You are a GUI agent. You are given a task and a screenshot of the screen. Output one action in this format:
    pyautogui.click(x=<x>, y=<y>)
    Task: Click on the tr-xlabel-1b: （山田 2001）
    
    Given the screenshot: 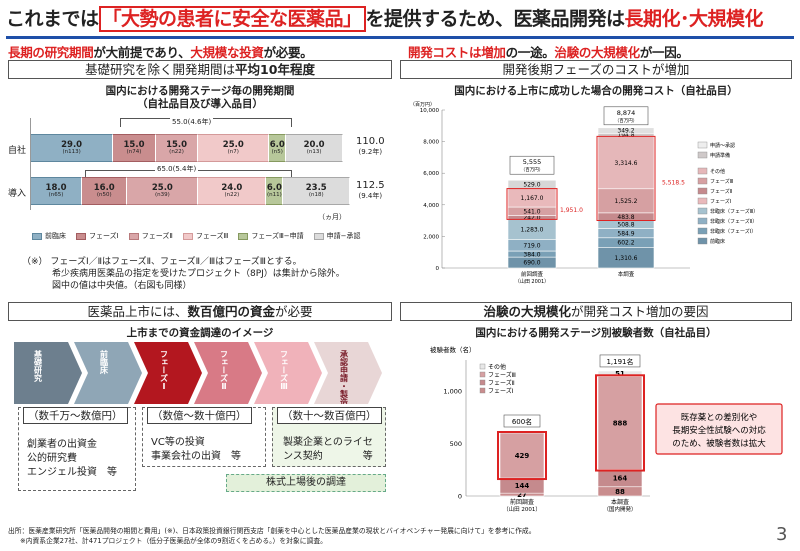 What is the action you would take?
    pyautogui.click(x=532, y=281)
    